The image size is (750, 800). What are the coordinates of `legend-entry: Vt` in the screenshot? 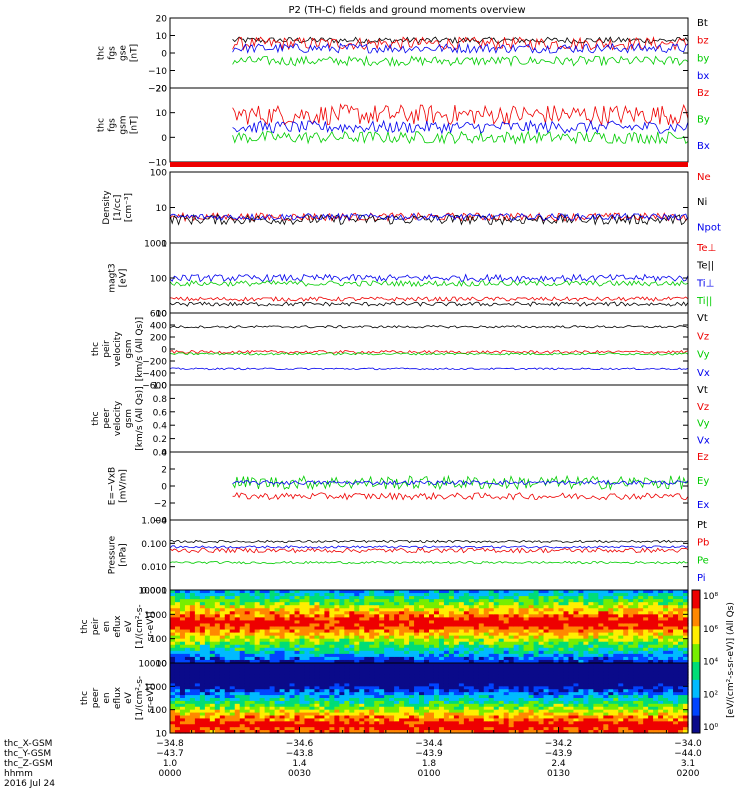 It's located at (702, 390).